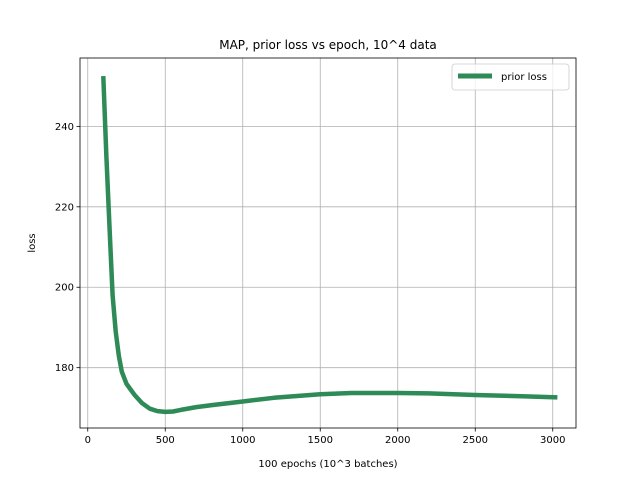  What do you see at coordinates (64, 207) in the screenshot?
I see `y-tick-label: 220` at bounding box center [64, 207].